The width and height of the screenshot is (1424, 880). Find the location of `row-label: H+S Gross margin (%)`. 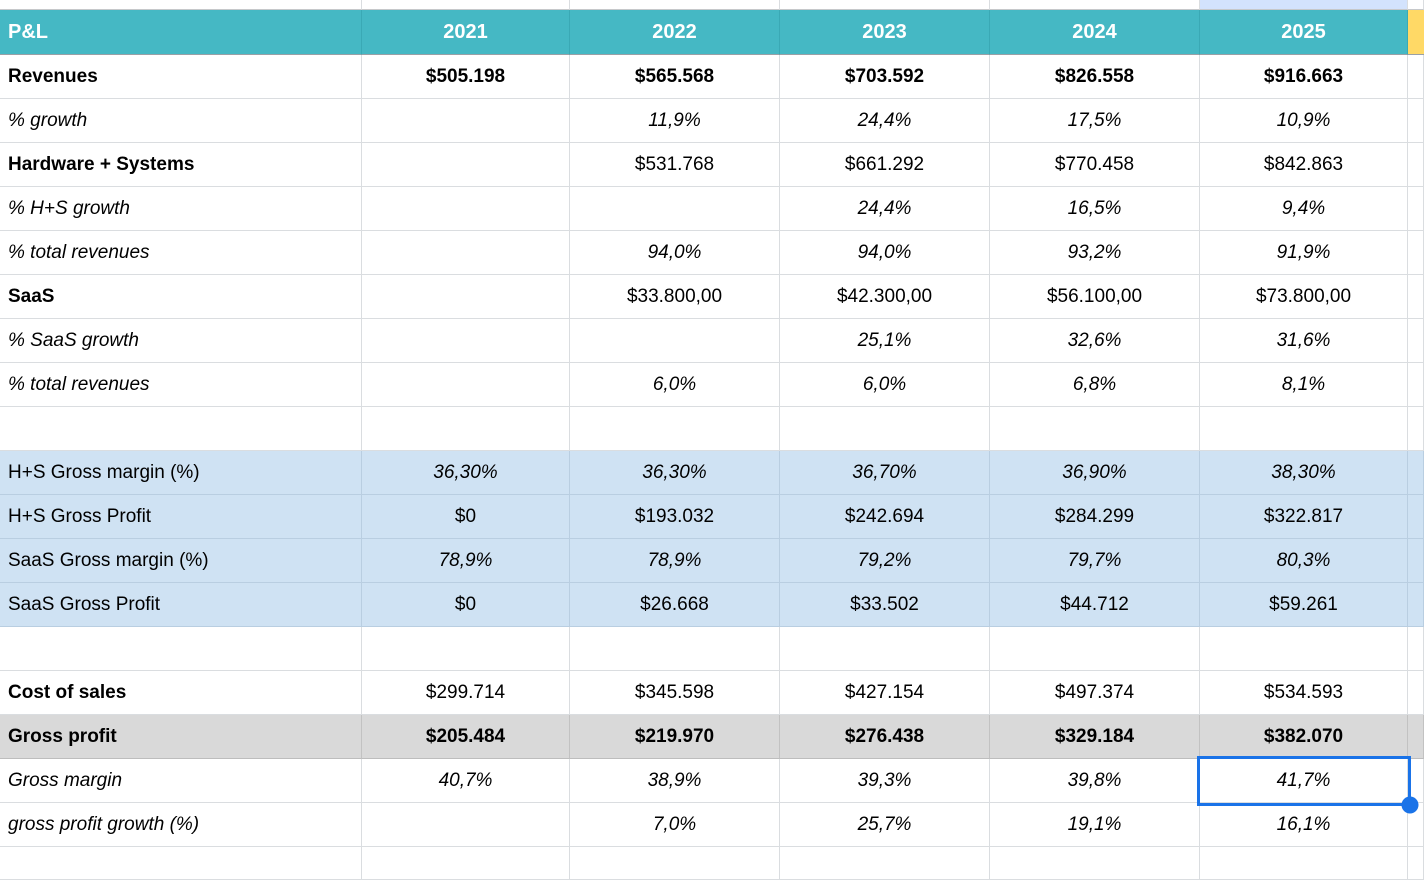

row-label: H+S Gross margin (%) is located at coordinates (181, 473).